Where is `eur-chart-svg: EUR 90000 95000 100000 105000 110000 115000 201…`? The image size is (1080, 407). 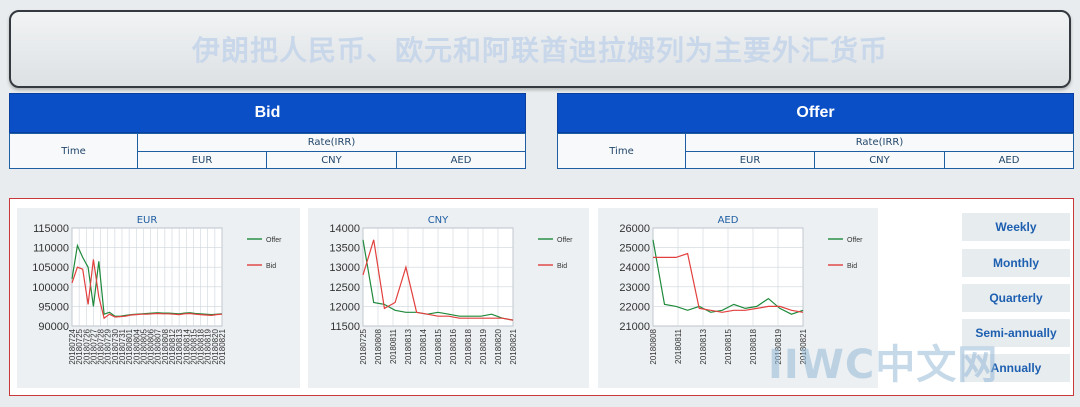 eur-chart-svg: EUR 90000 95000 100000 105000 110000 115000 201… is located at coordinates (157, 290).